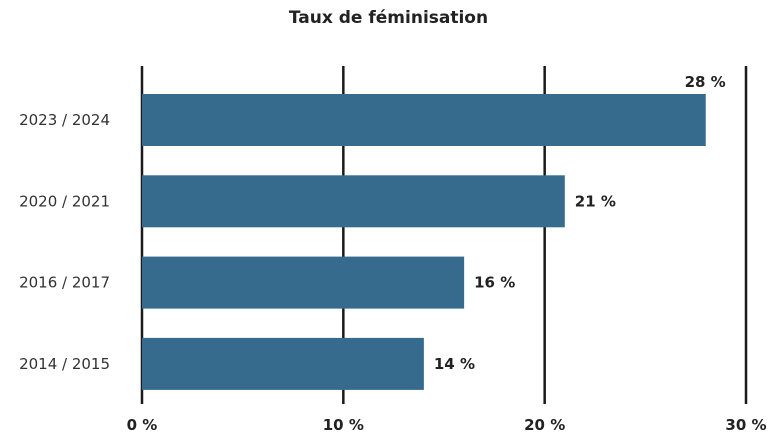  What do you see at coordinates (454, 364) in the screenshot?
I see `value-label: 14 %` at bounding box center [454, 364].